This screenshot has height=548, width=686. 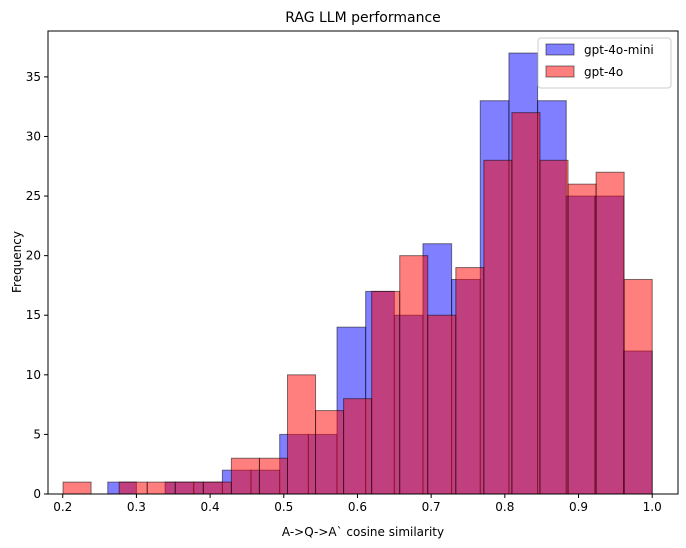 What do you see at coordinates (136, 507) in the screenshot?
I see `x-tick-label: 0.3` at bounding box center [136, 507].